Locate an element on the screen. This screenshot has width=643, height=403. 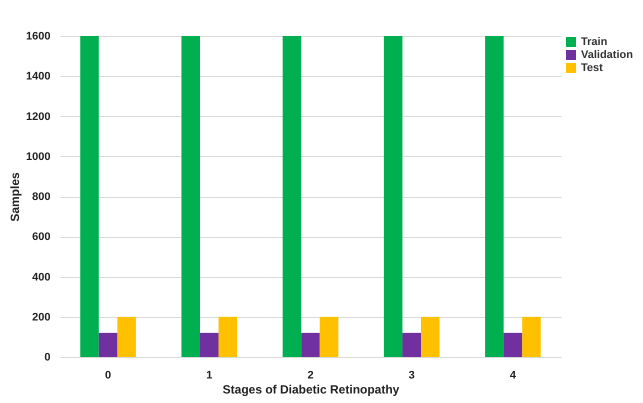
x-tick-label: 4 is located at coordinates (513, 376).